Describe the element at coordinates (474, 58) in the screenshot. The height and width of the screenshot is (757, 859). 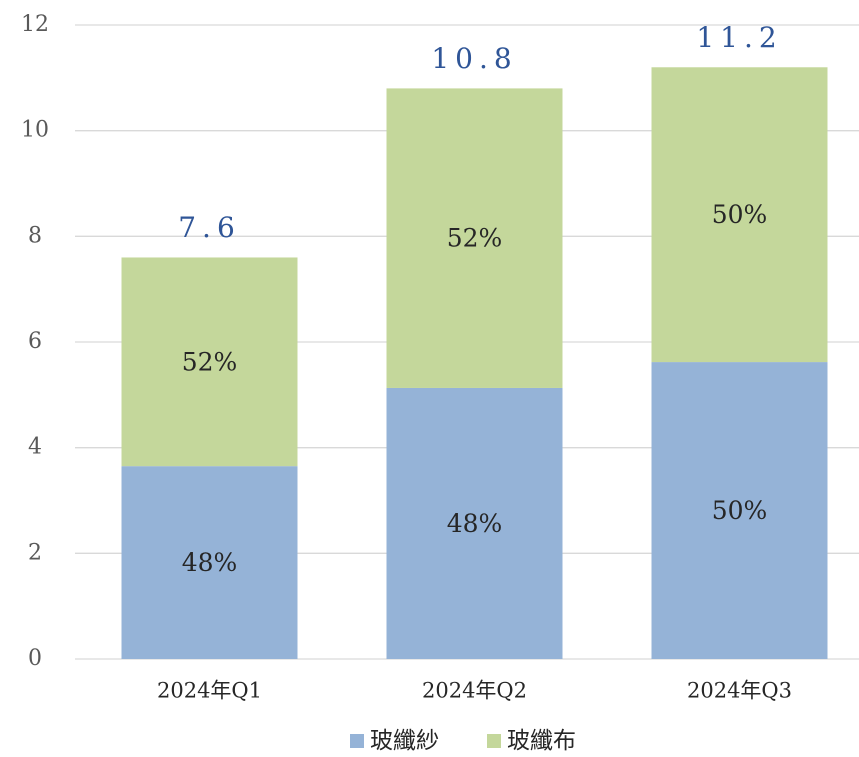
I see `total-label: 10.8` at that location.